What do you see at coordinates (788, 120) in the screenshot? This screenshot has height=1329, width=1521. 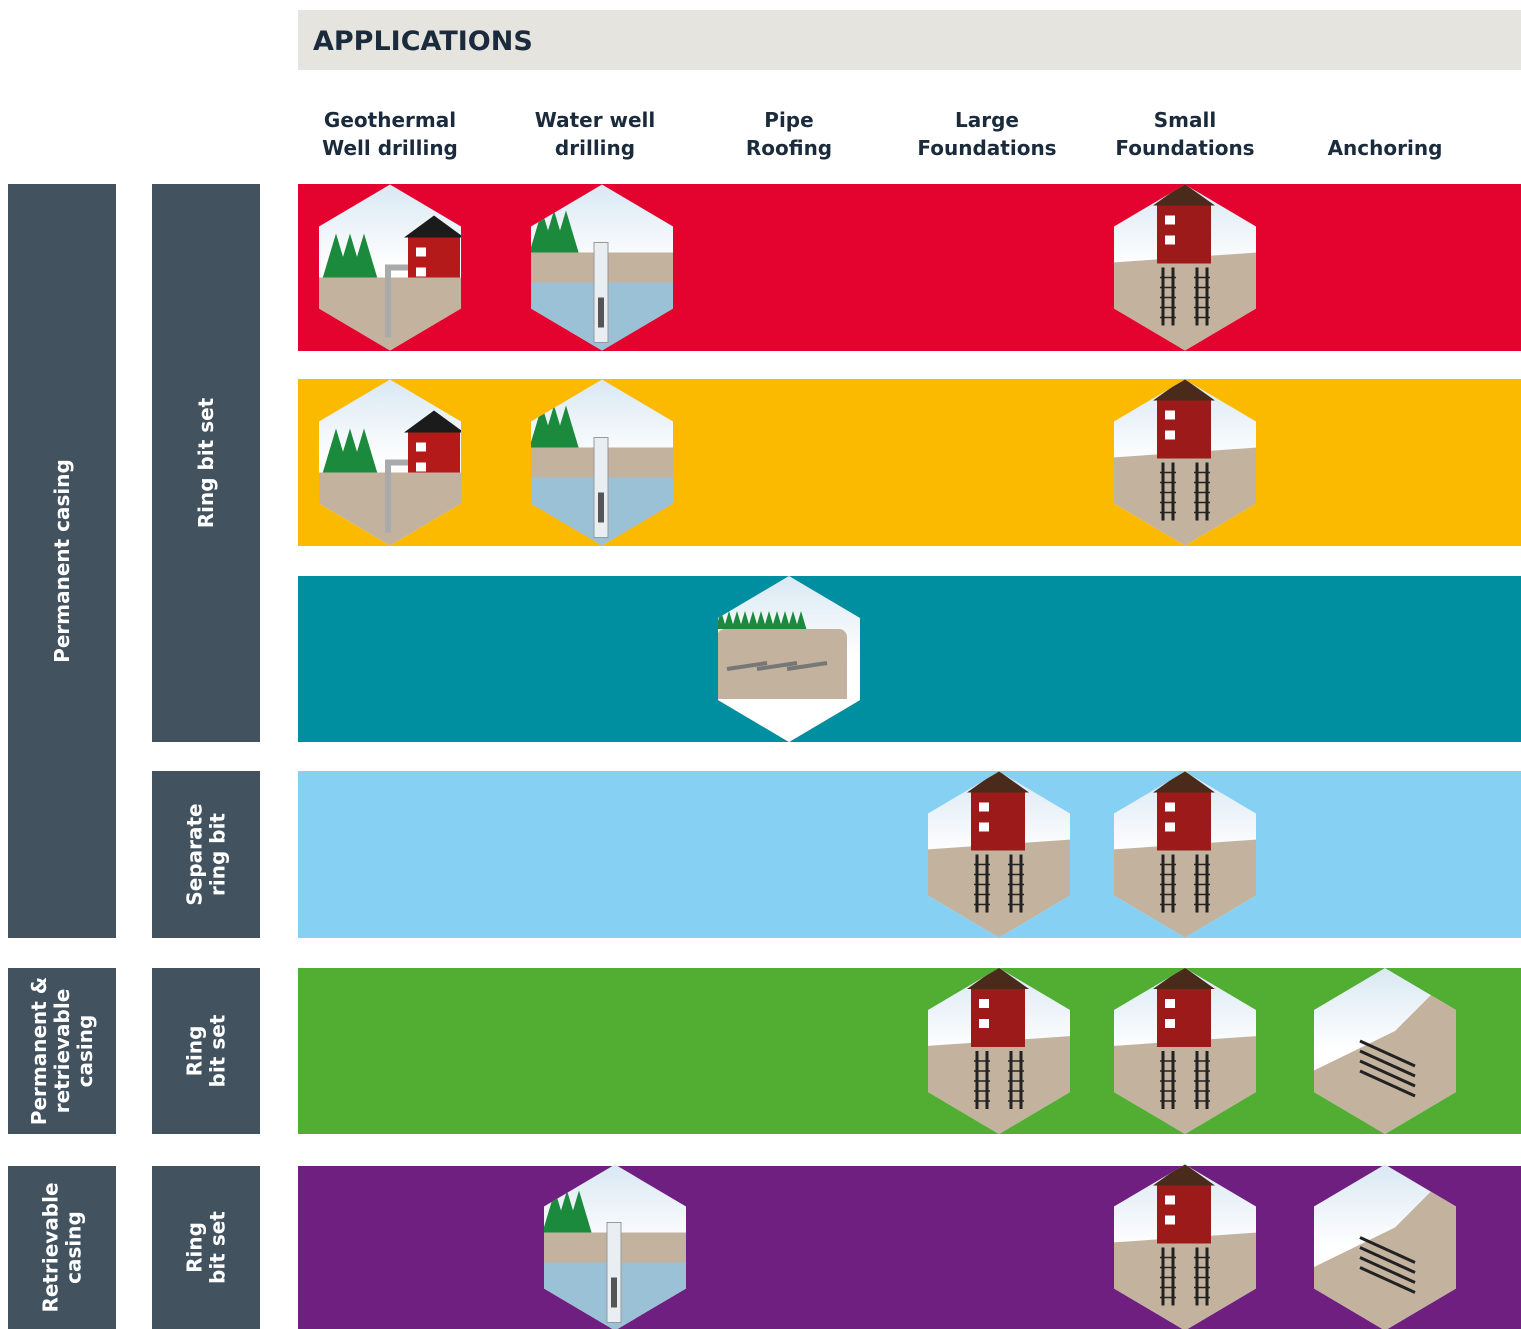 I see `column-header: Pipe` at bounding box center [788, 120].